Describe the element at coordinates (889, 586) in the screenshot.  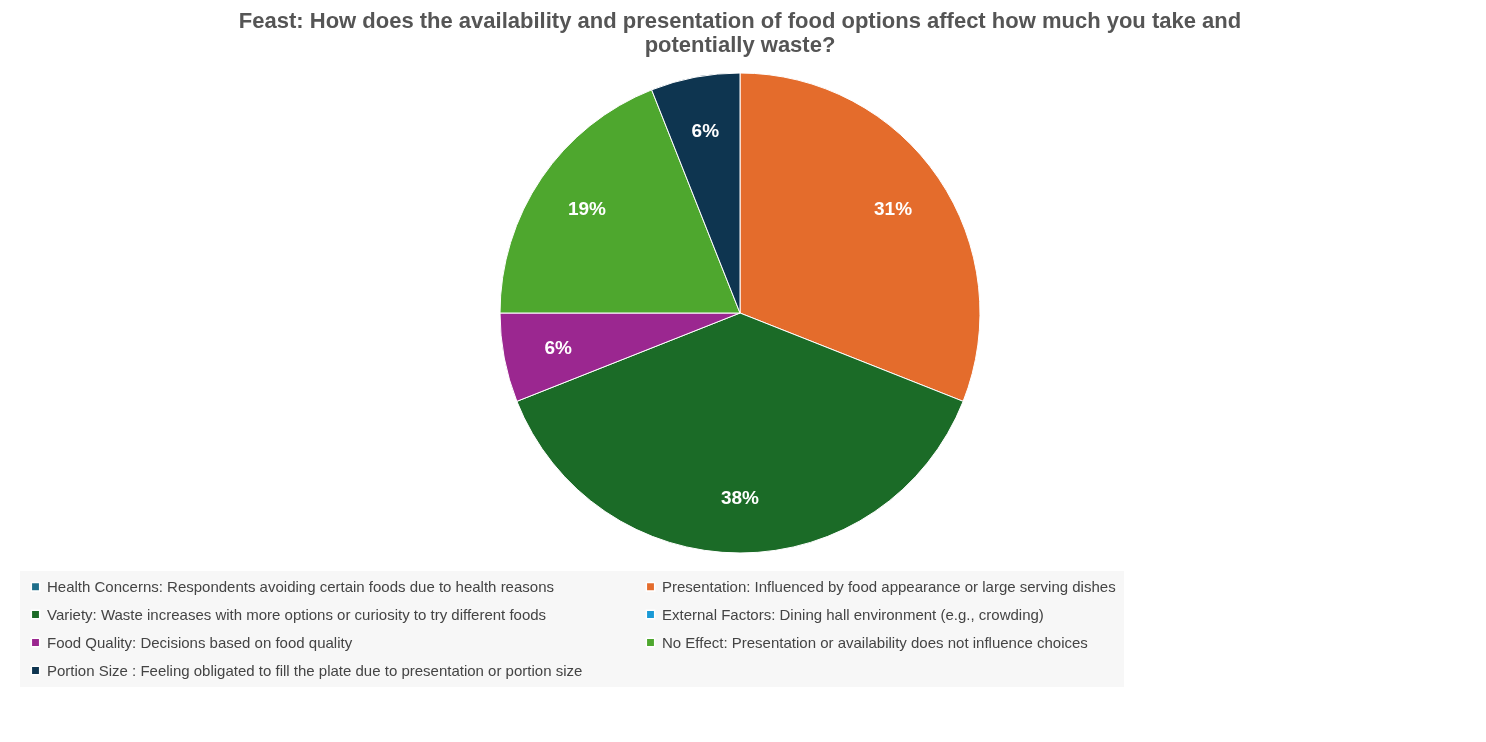
I see `legend-label: Presentation: Influenced by food appearance or large serving dishes` at that location.